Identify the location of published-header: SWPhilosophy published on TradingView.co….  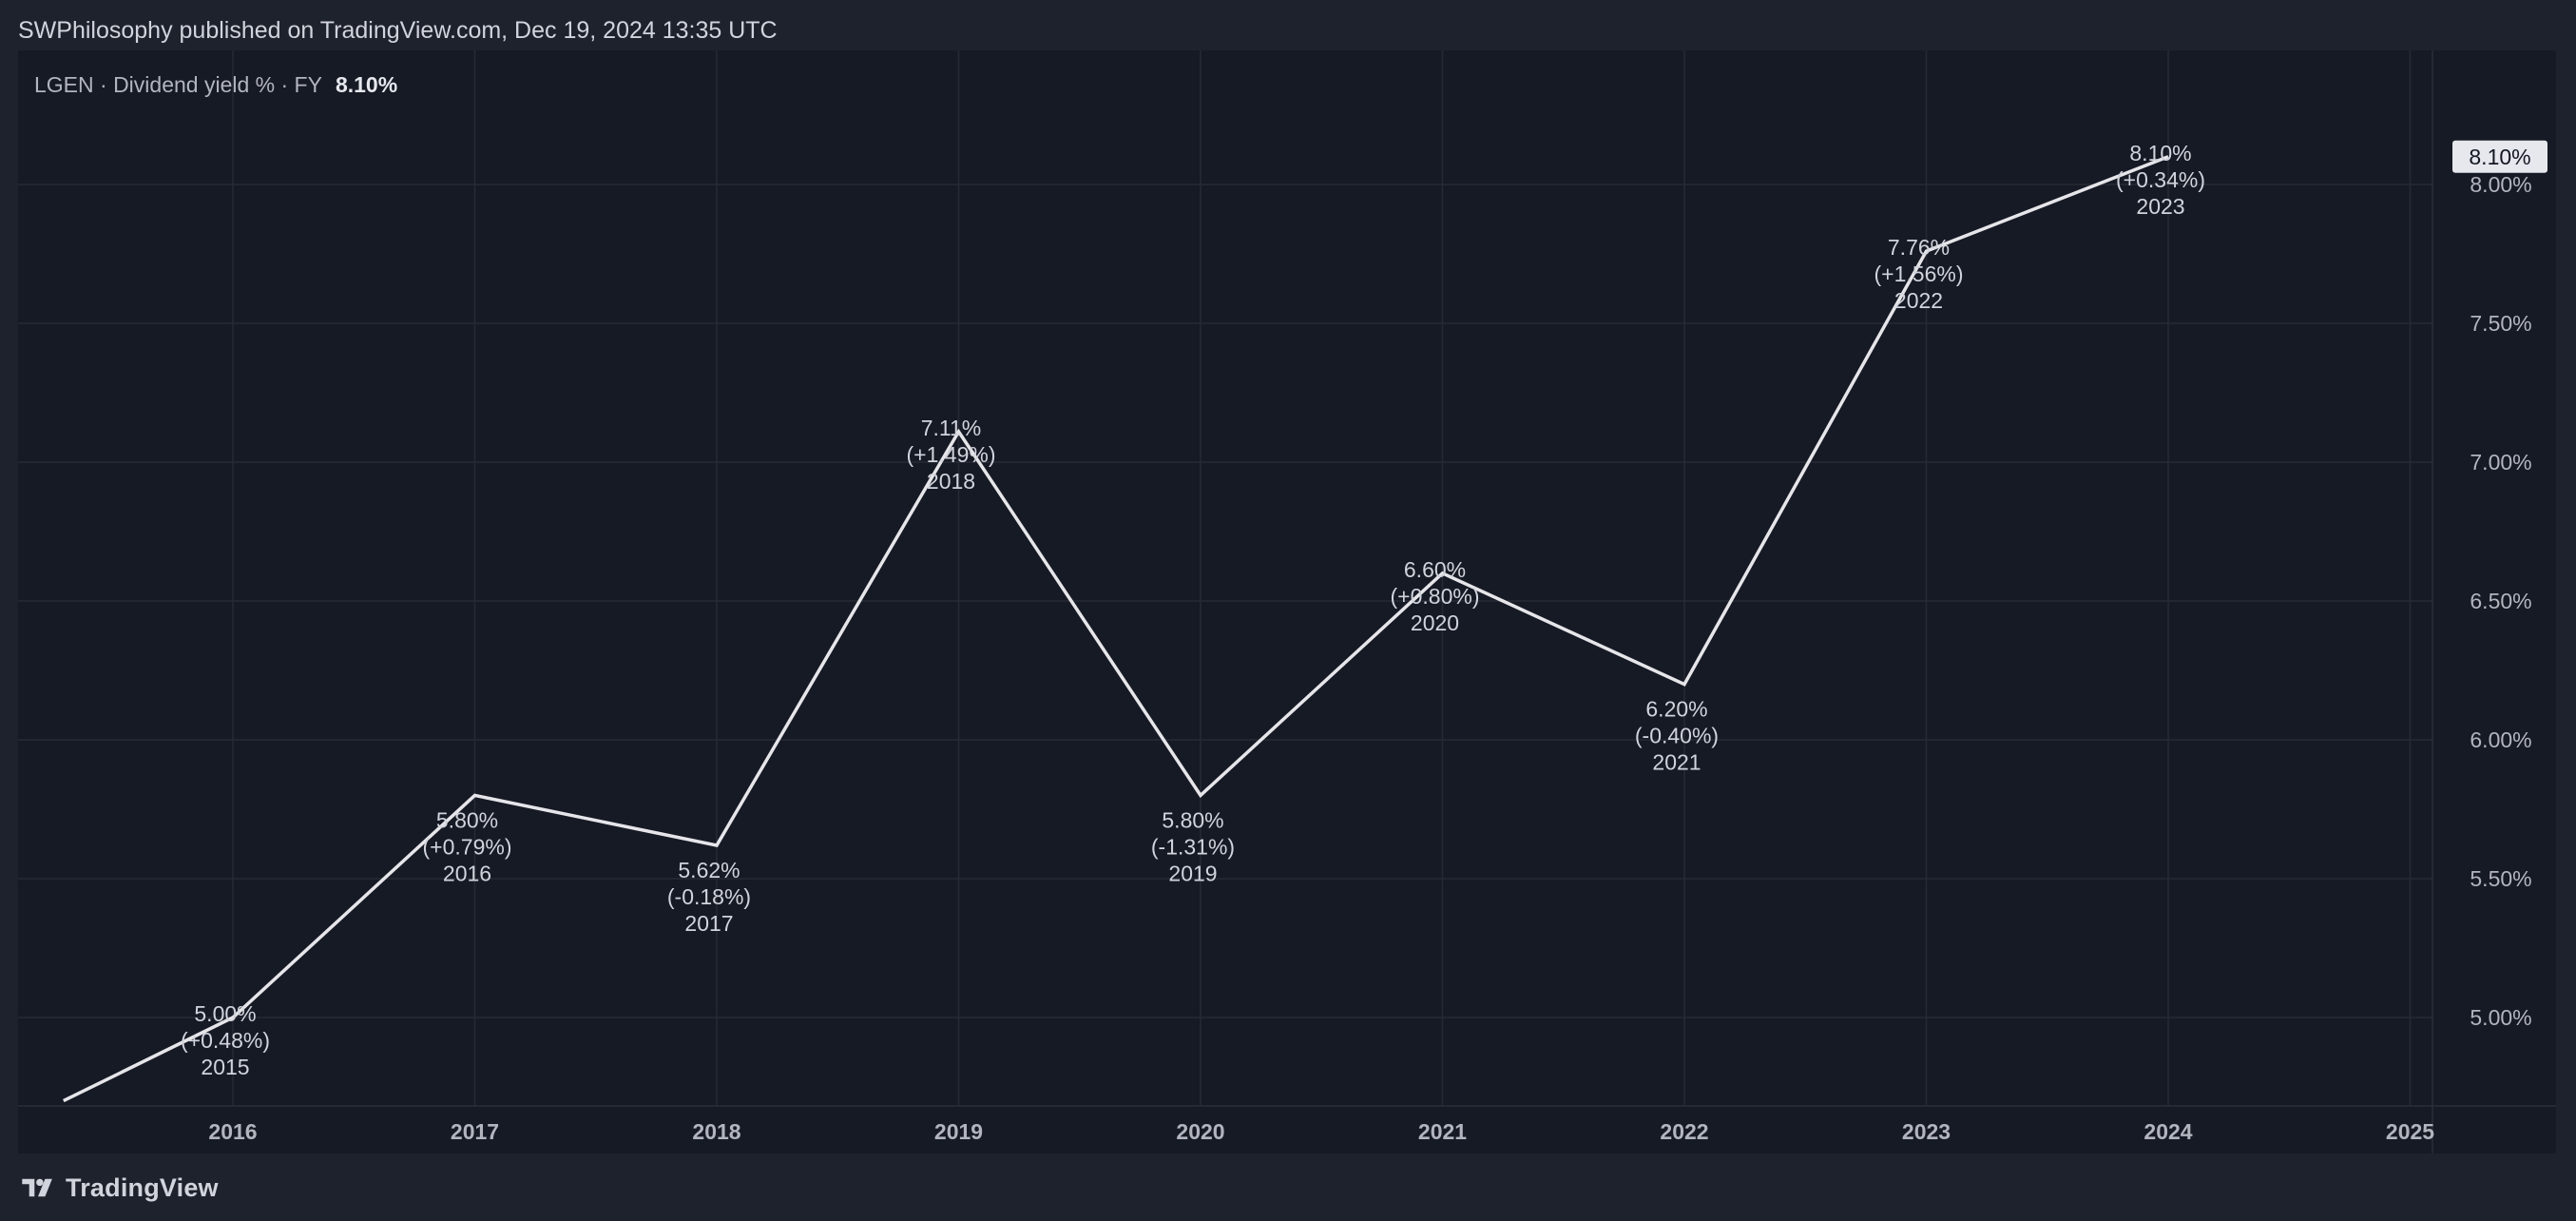
(398, 30).